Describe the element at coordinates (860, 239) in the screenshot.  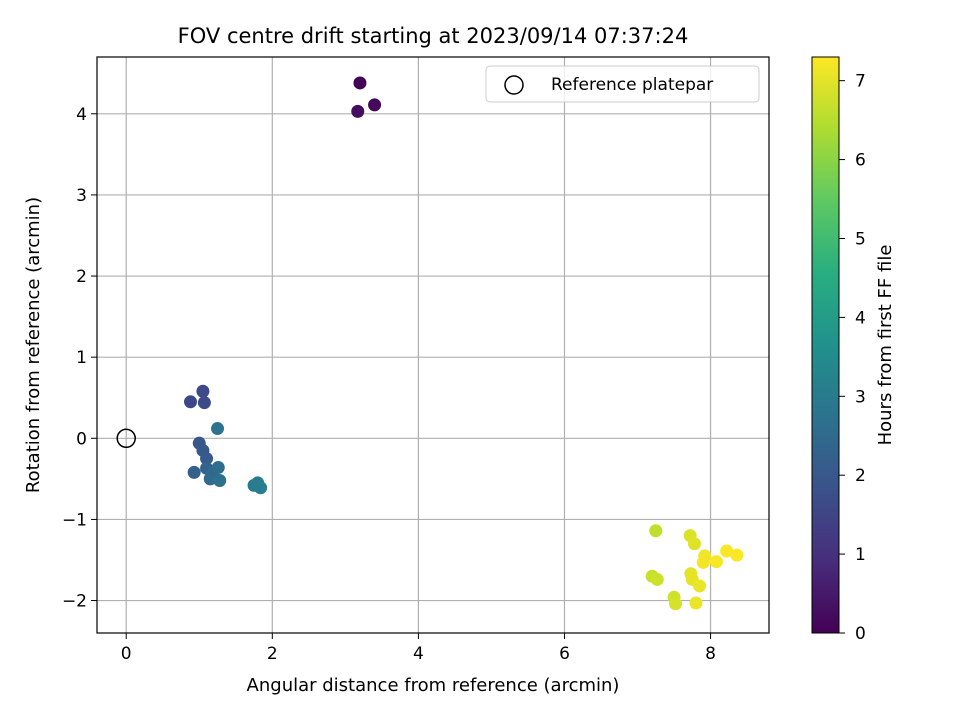
I see `colorbar-tick-label: 5` at that location.